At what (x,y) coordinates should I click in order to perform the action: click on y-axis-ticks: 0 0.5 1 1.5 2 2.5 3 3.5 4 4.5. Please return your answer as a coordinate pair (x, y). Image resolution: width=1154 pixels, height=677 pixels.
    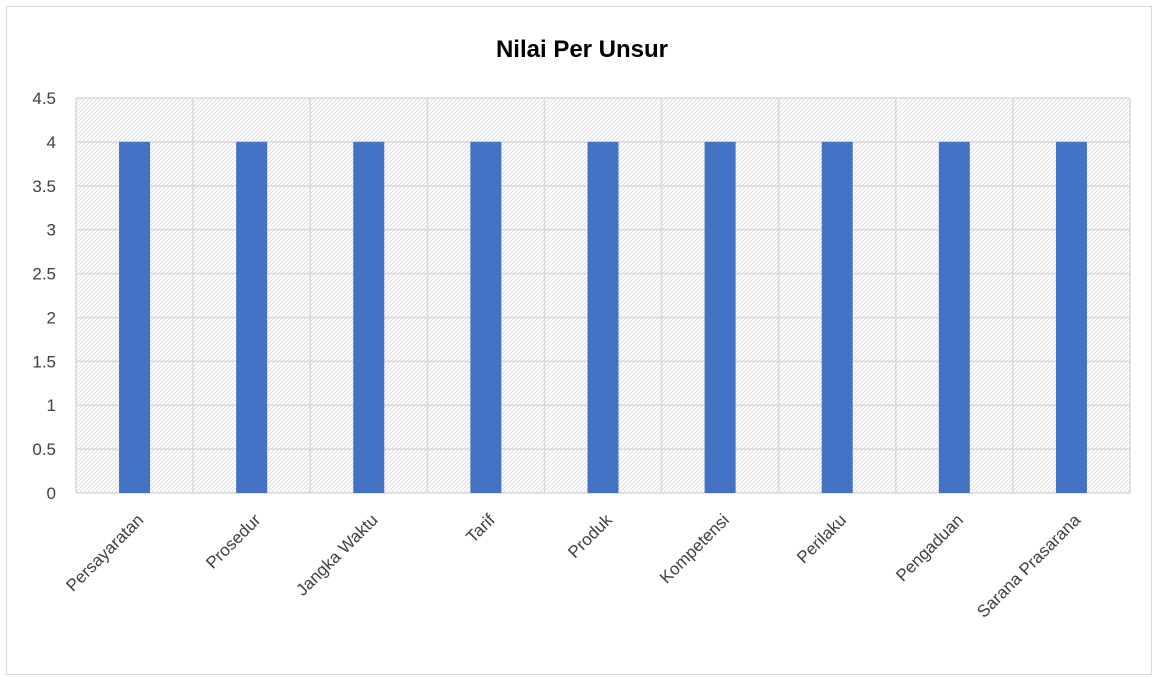
    Looking at the image, I should click on (44, 296).